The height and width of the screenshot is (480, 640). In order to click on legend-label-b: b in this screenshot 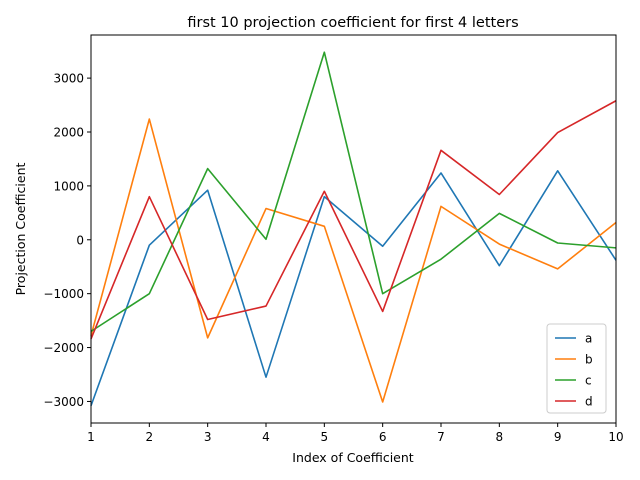, I will do `click(589, 360)`.